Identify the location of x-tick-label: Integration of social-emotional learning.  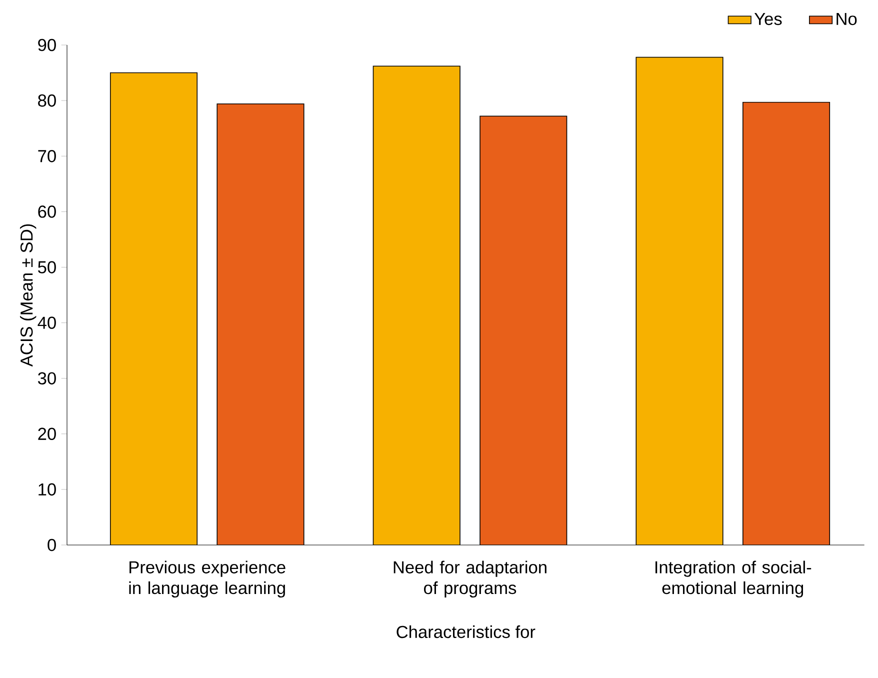
(734, 579).